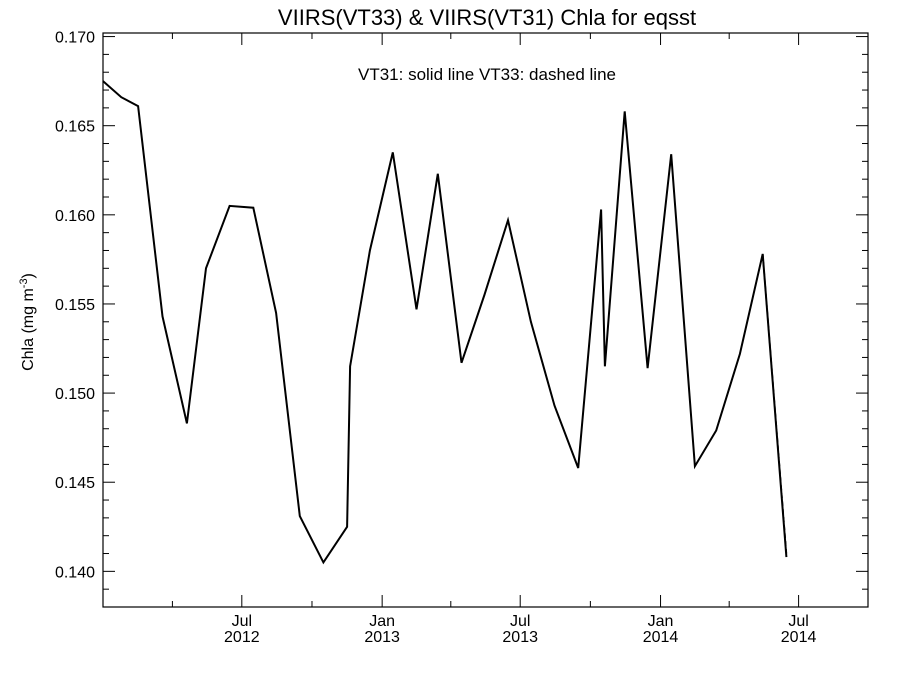 The height and width of the screenshot is (680, 900). I want to click on y-axis-label-main: Chla (mg m, so click(28, 329).